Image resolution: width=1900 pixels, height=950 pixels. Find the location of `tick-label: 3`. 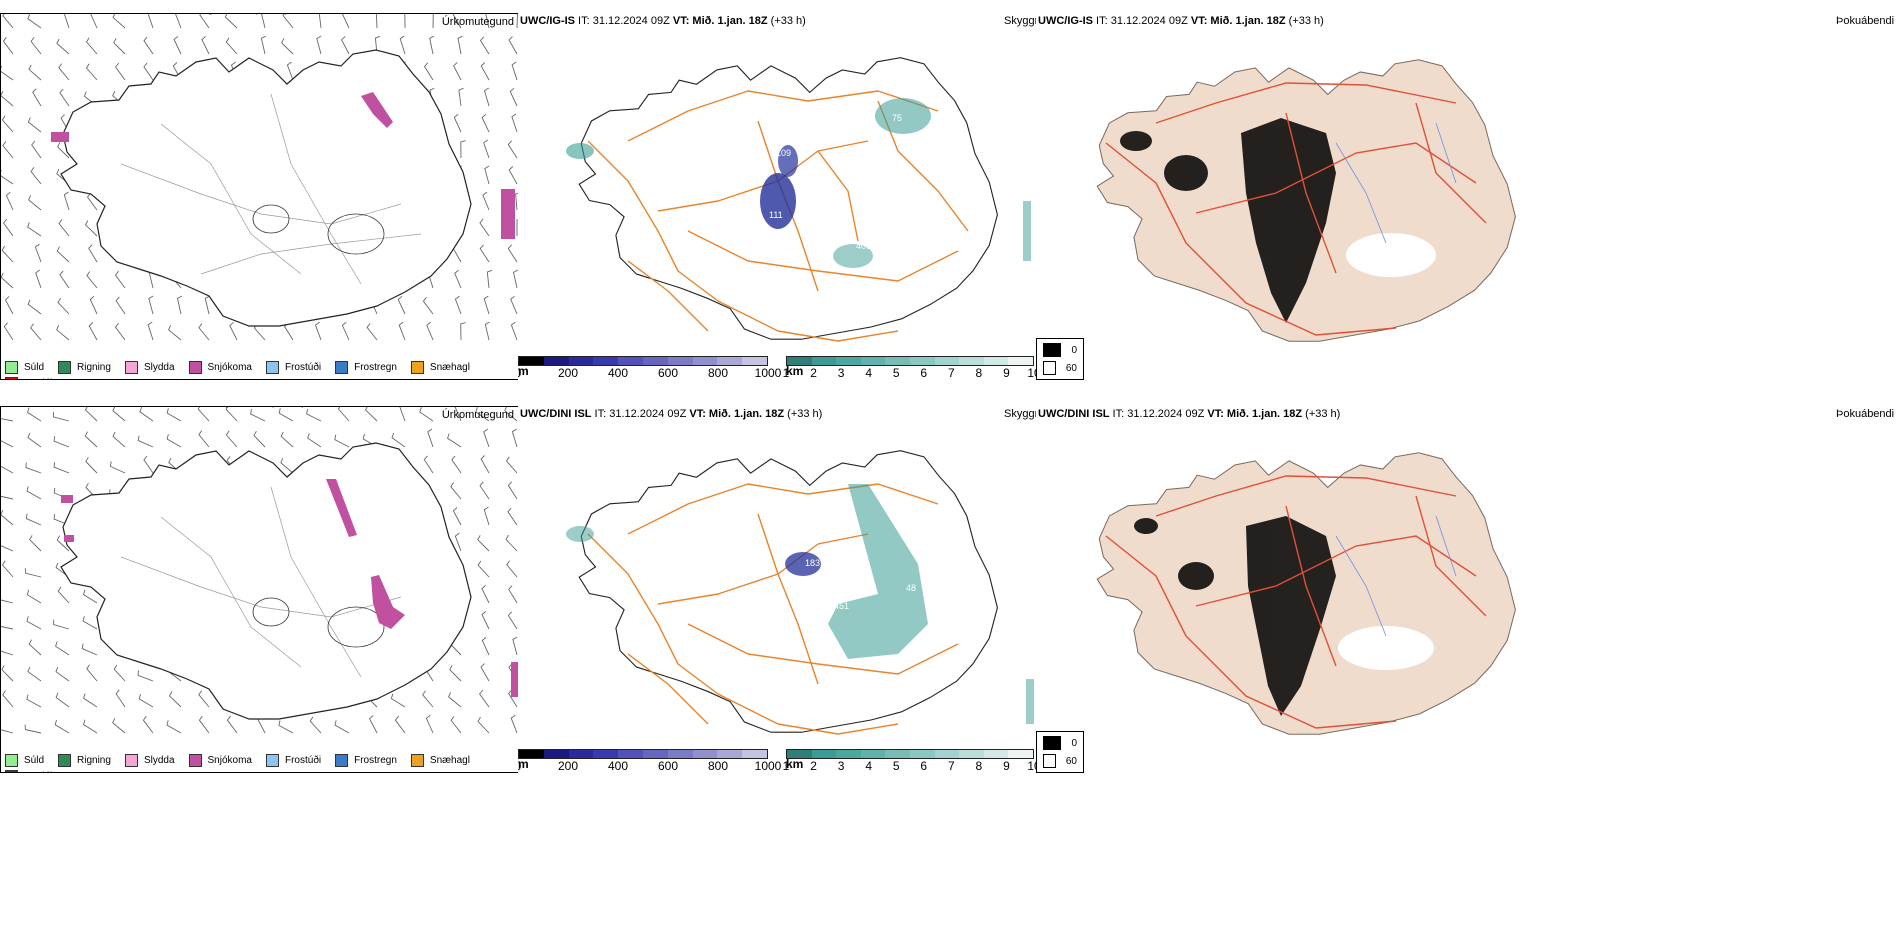

tick-label: 3 is located at coordinates (841, 373).